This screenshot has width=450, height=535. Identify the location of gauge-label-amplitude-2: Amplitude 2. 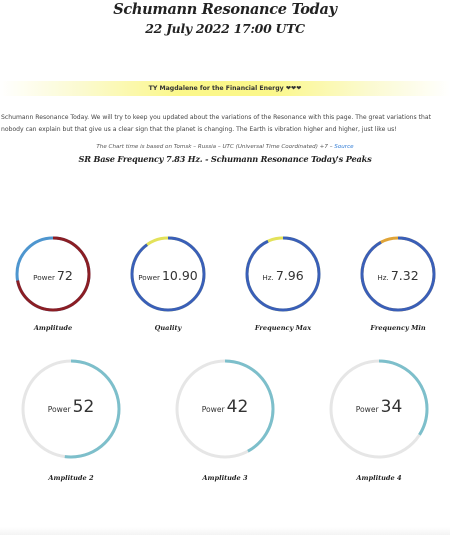
(71, 478).